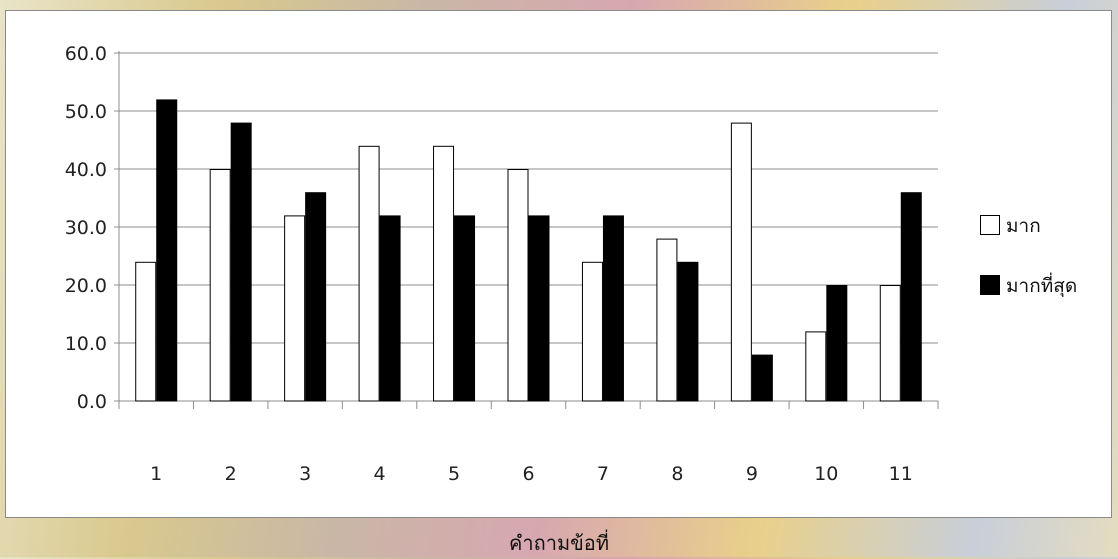  I want to click on y-tick-label: 60.0, so click(86, 54).